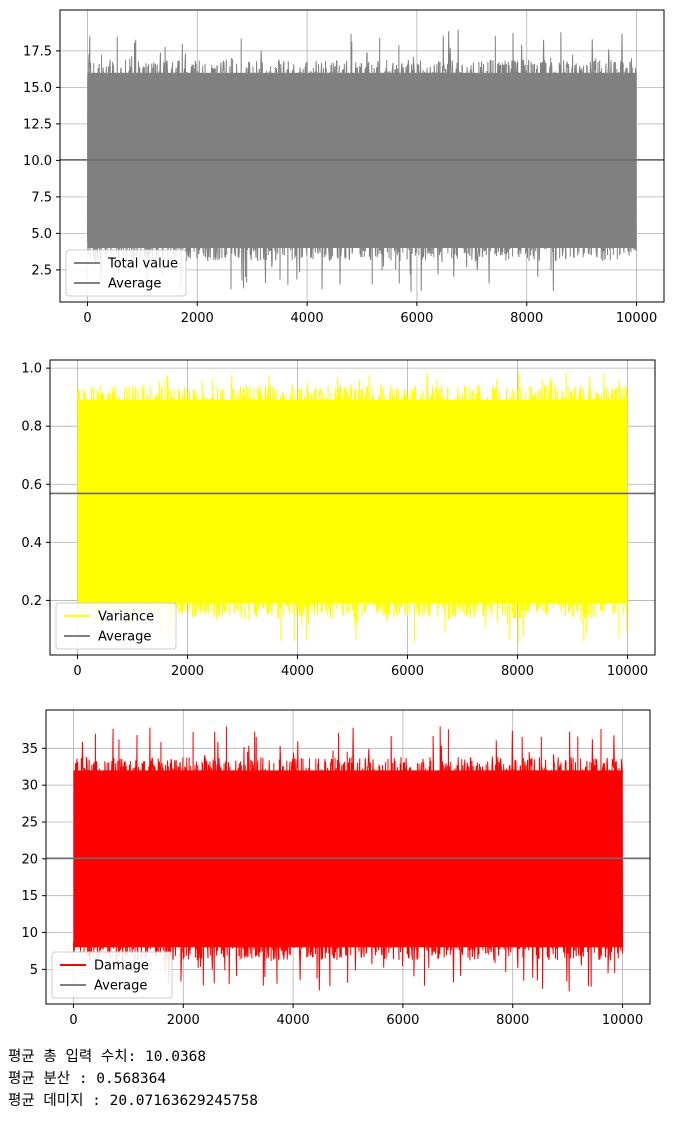 The image size is (676, 1131). Describe the element at coordinates (31, 543) in the screenshot. I see `y-tick-label: 0.4` at that location.